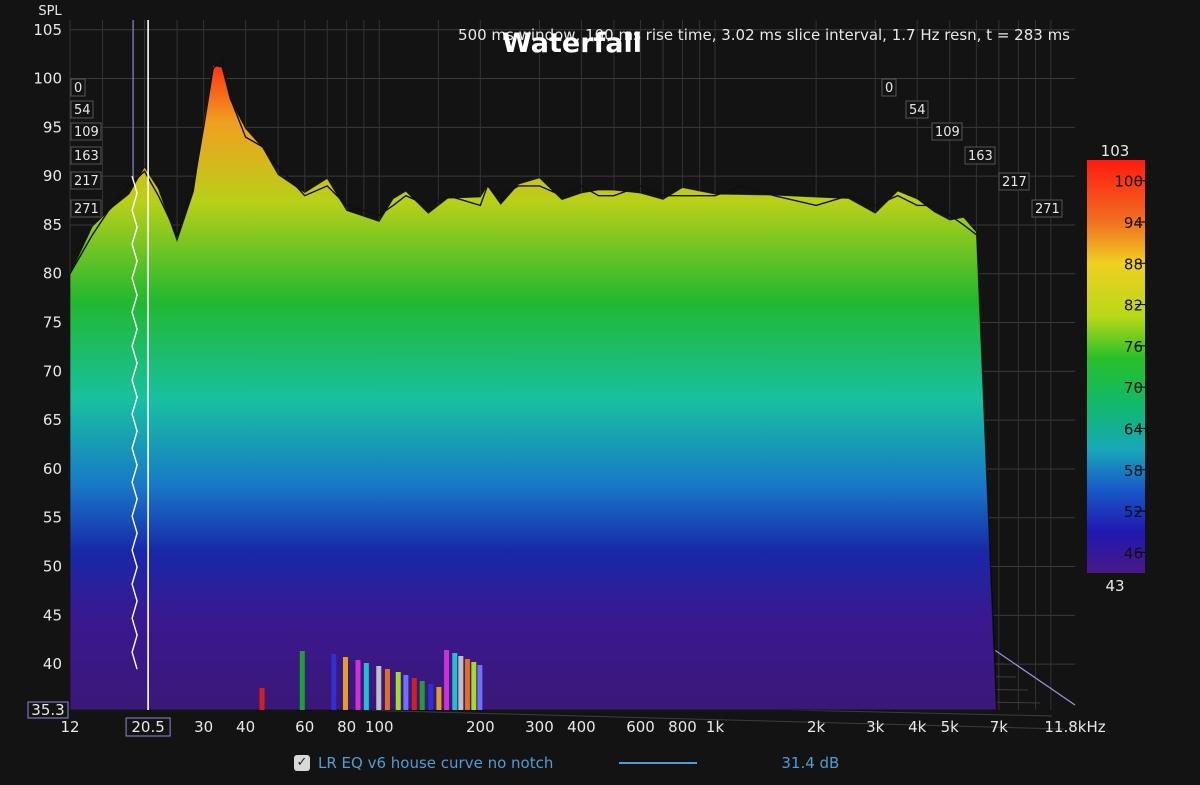 Image resolution: width=1200 pixels, height=785 pixels. Describe the element at coordinates (52, 615) in the screenshot. I see `y-tick-label: 45` at that location.